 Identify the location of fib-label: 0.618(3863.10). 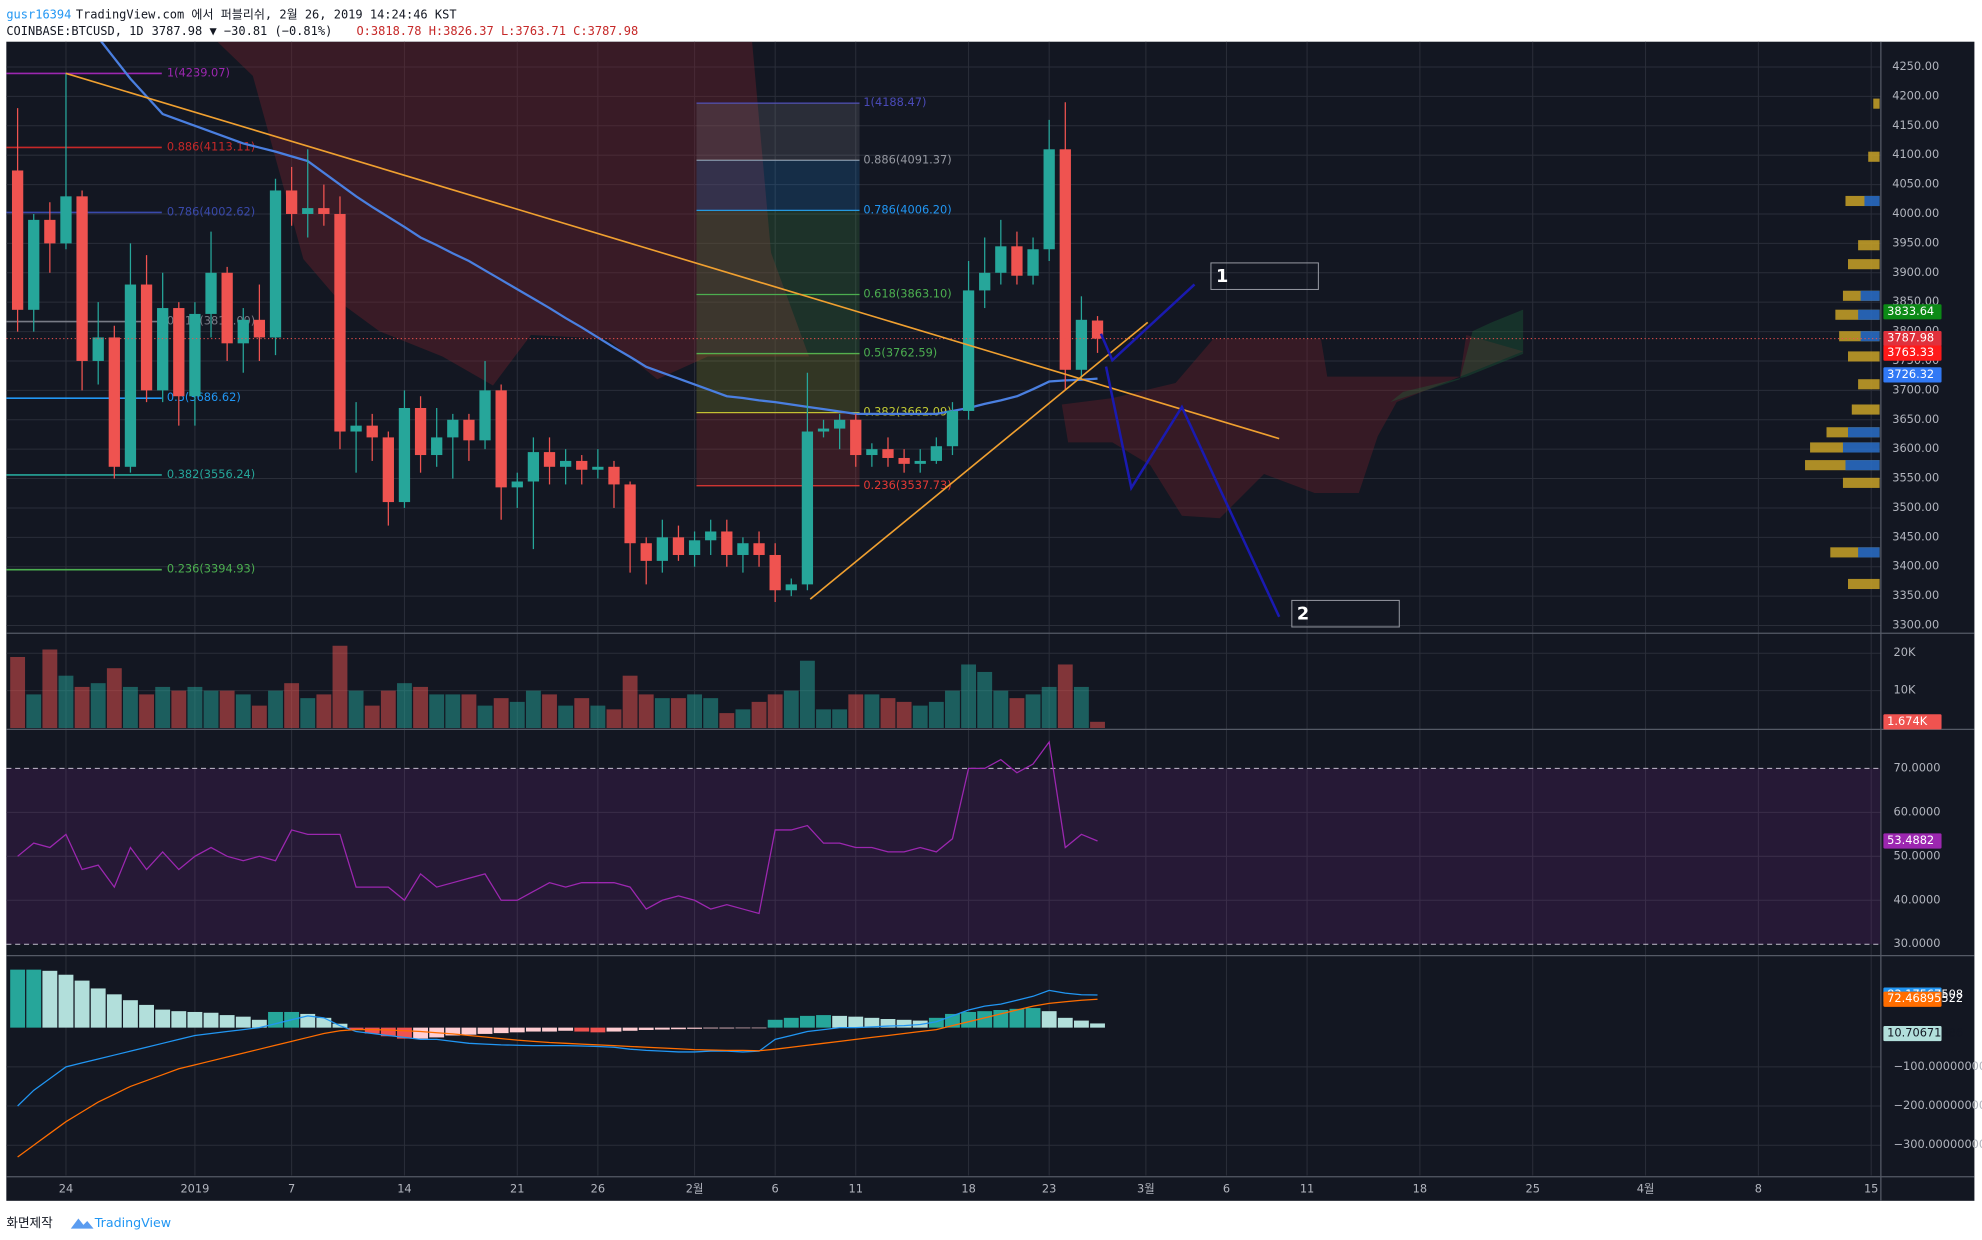
(907, 293).